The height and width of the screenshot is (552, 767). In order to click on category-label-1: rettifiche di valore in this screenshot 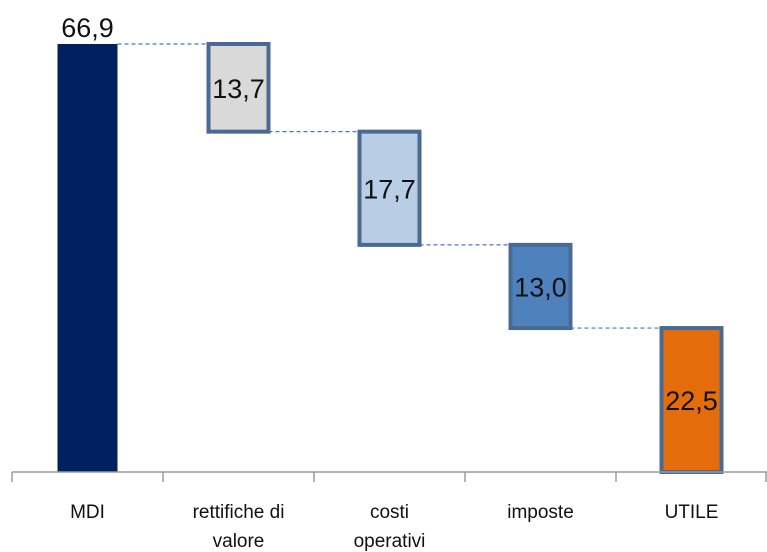, I will do `click(239, 527)`.